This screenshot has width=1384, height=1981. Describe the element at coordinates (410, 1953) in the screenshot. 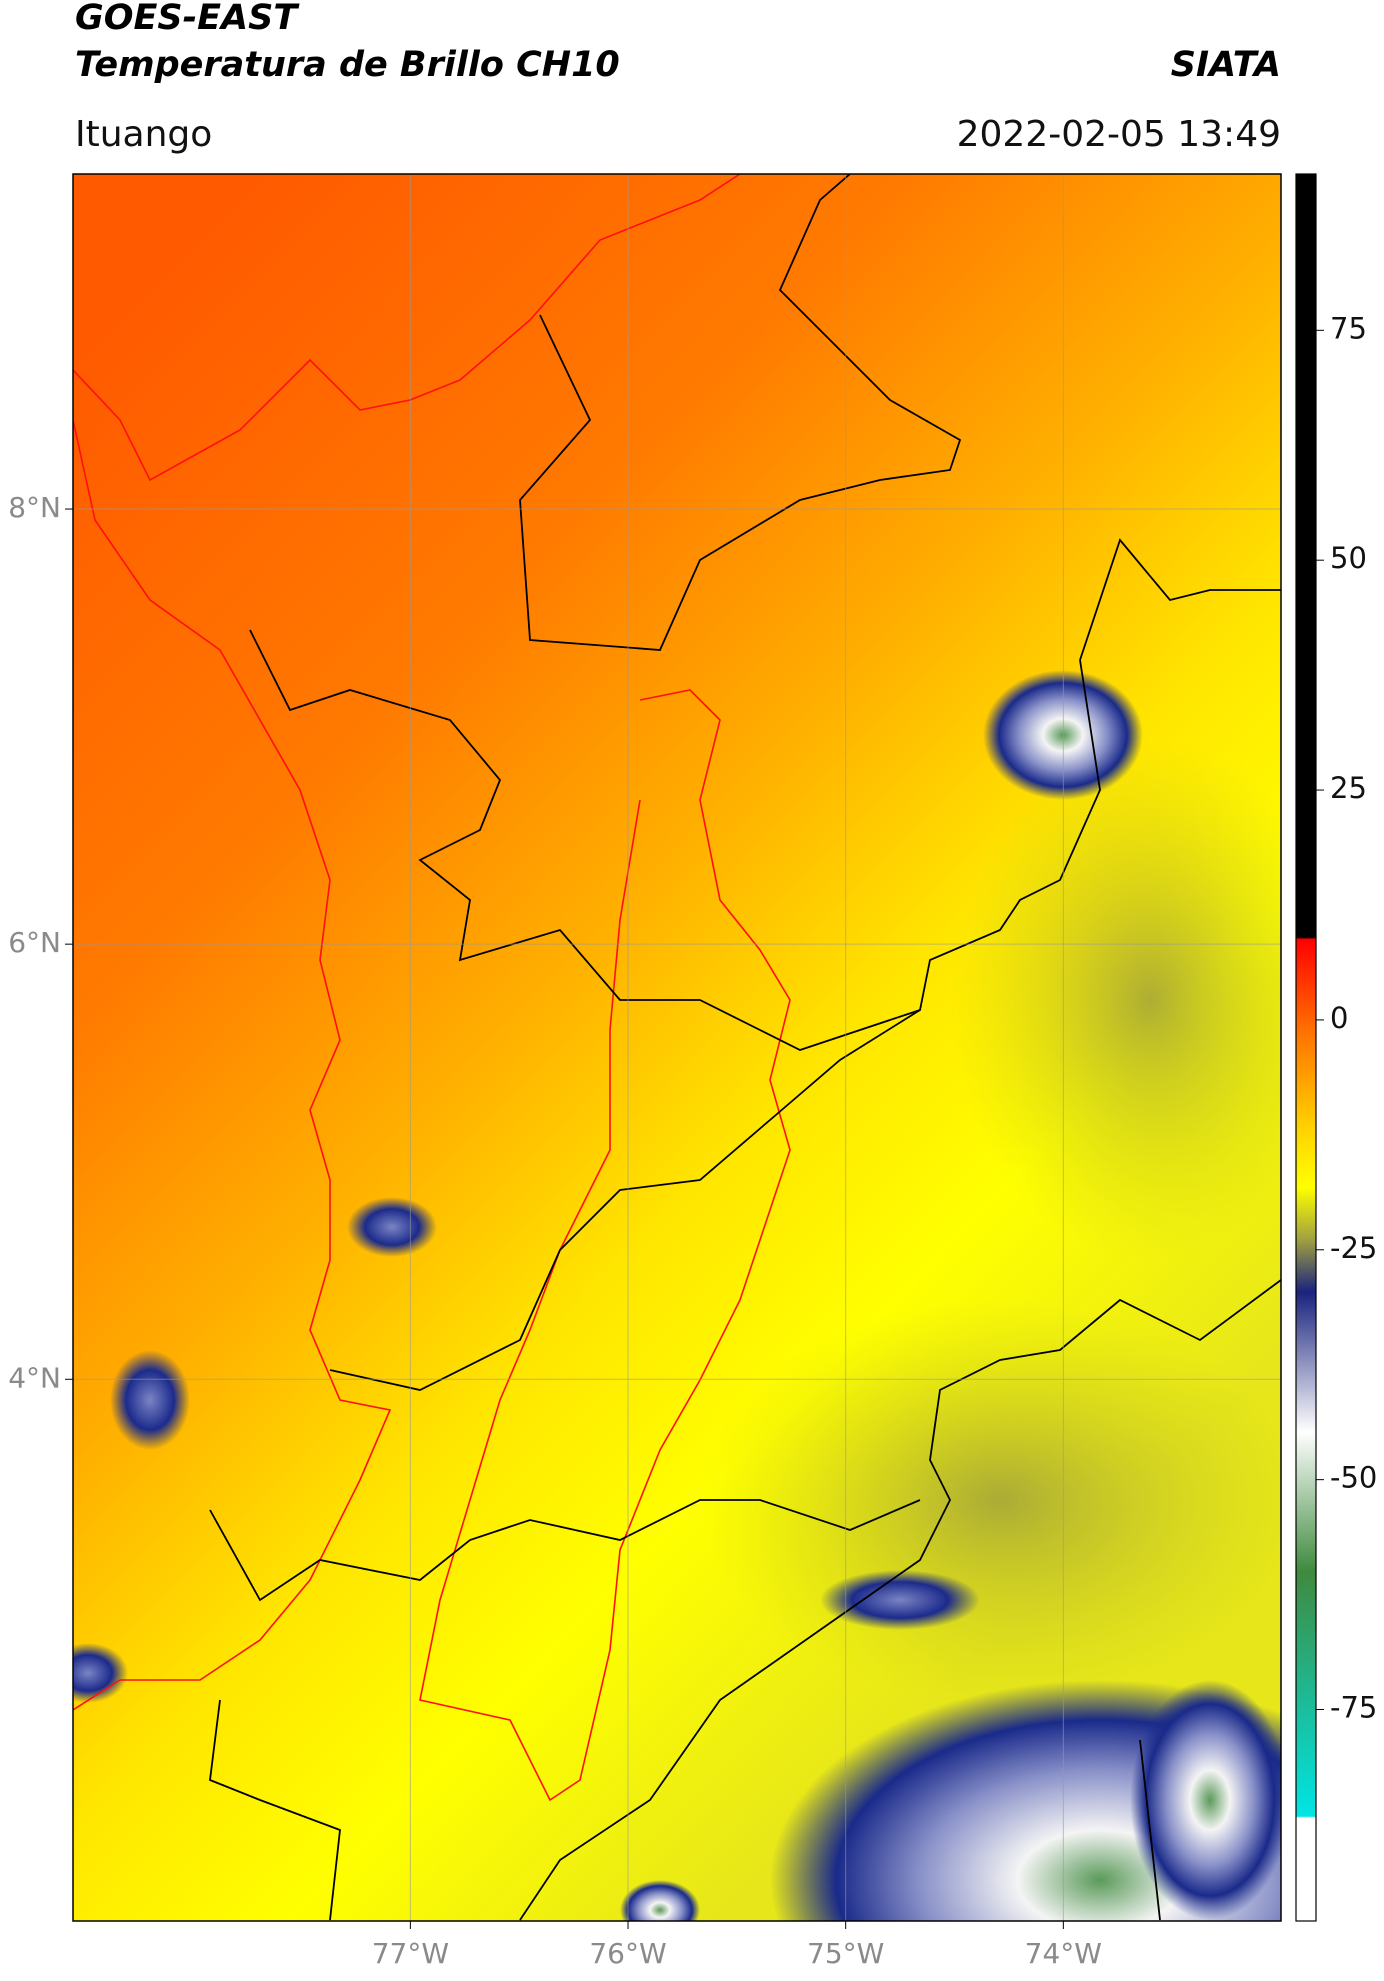

I see `x-tick-label: 77°W` at that location.